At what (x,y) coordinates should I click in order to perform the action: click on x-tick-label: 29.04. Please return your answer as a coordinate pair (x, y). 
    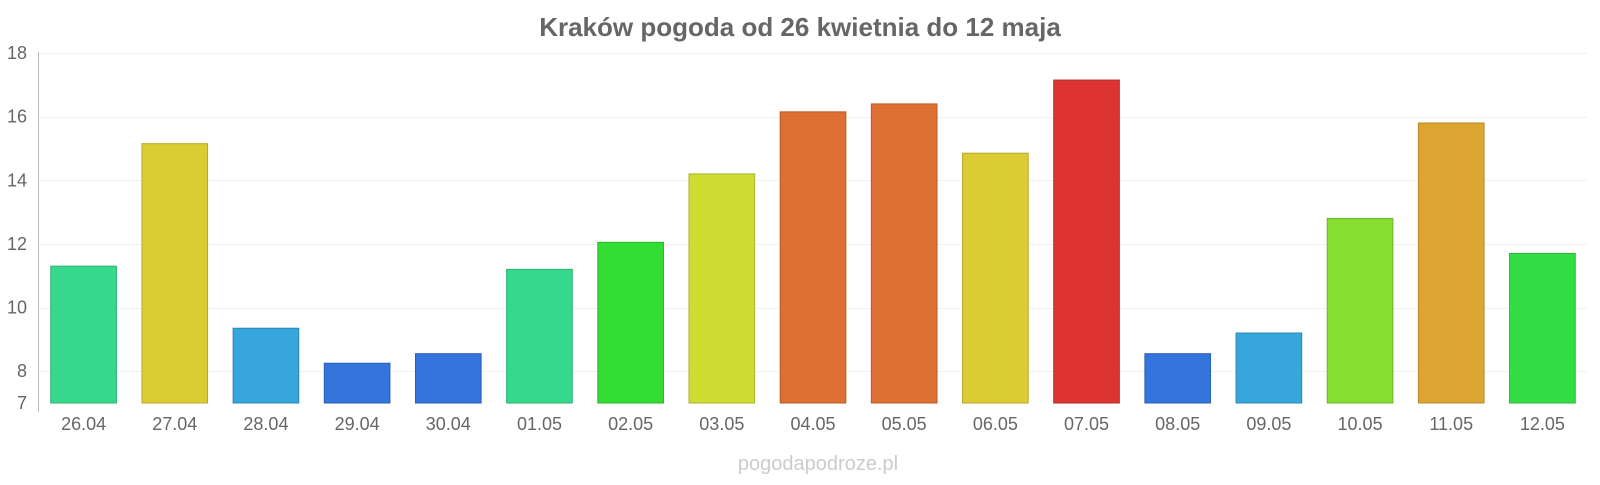
    Looking at the image, I should click on (357, 424).